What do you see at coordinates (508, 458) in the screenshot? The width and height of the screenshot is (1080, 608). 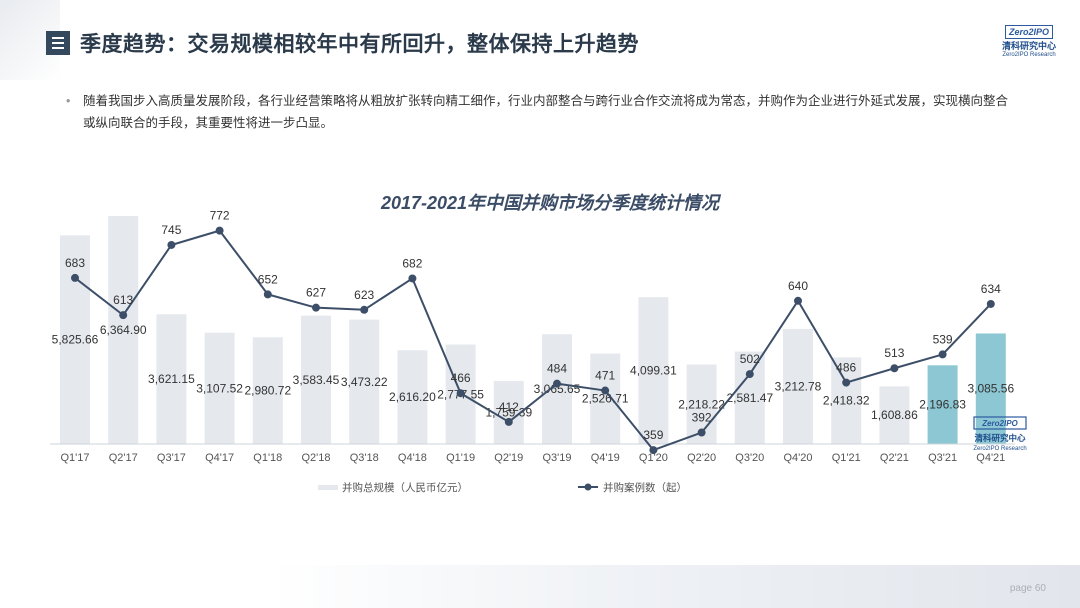 I see `x-tick-label-9: Q2'19` at bounding box center [508, 458].